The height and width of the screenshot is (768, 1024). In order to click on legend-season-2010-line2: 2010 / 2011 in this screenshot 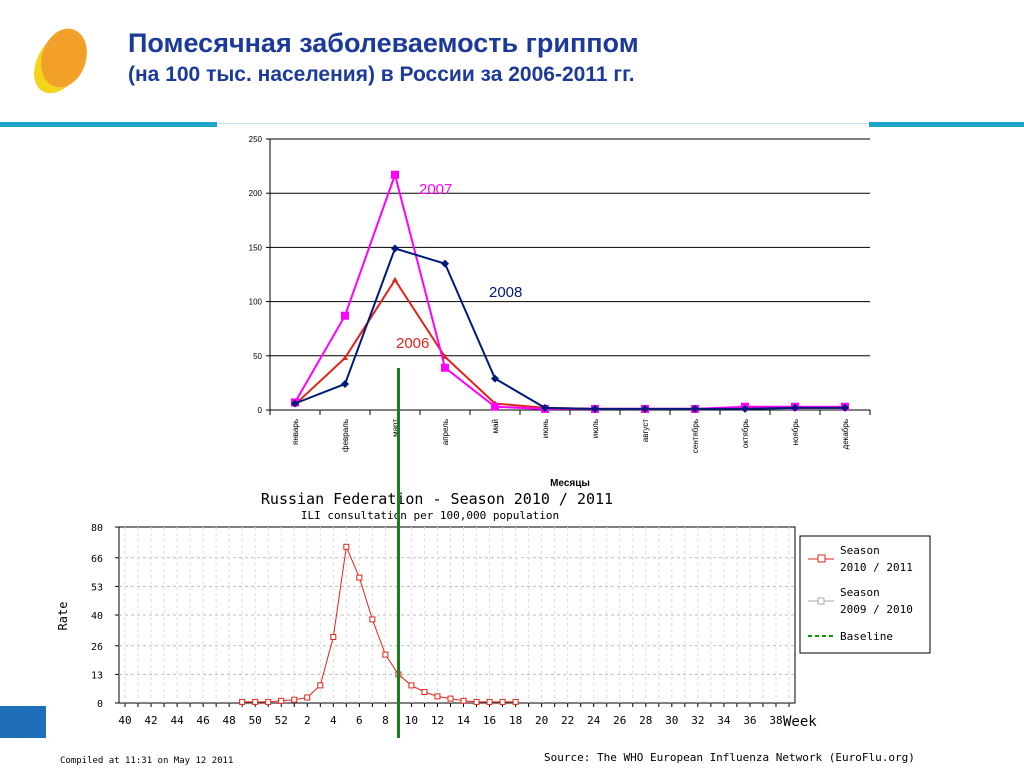, I will do `click(876, 567)`.